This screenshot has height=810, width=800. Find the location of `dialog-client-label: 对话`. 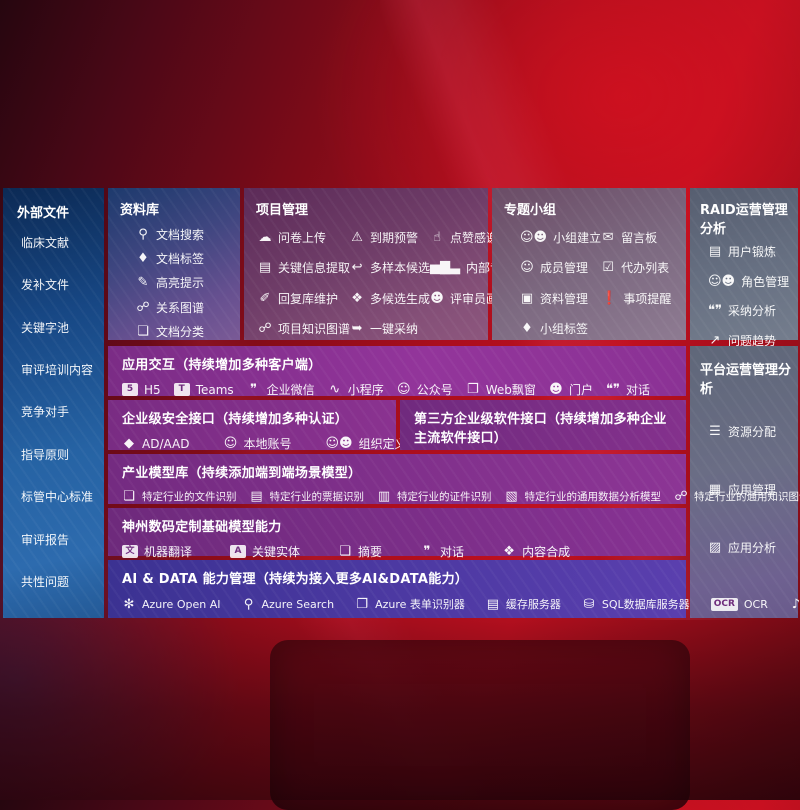

dialog-client-label: 对话 is located at coordinates (637, 390).